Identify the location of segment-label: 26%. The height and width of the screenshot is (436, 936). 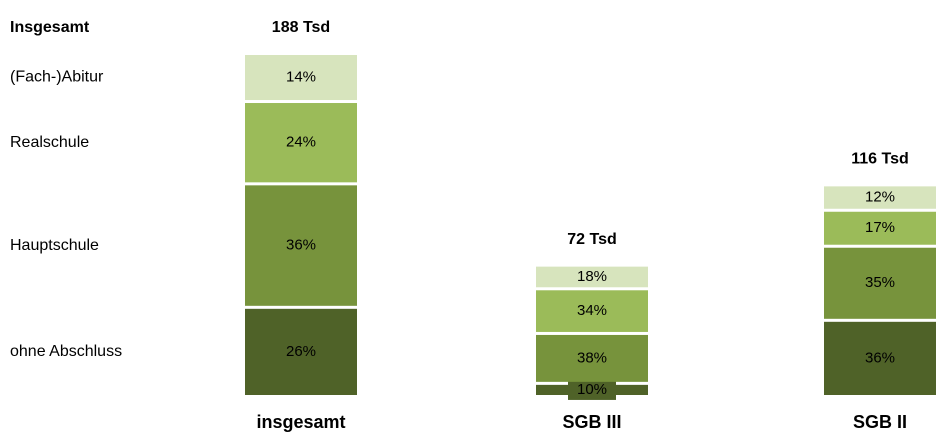
(301, 351).